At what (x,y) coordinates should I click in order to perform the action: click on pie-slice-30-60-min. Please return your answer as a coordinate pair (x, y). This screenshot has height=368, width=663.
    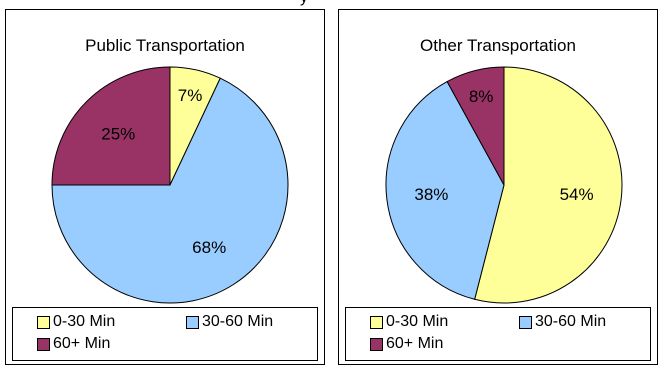
    Looking at the image, I should click on (445, 190).